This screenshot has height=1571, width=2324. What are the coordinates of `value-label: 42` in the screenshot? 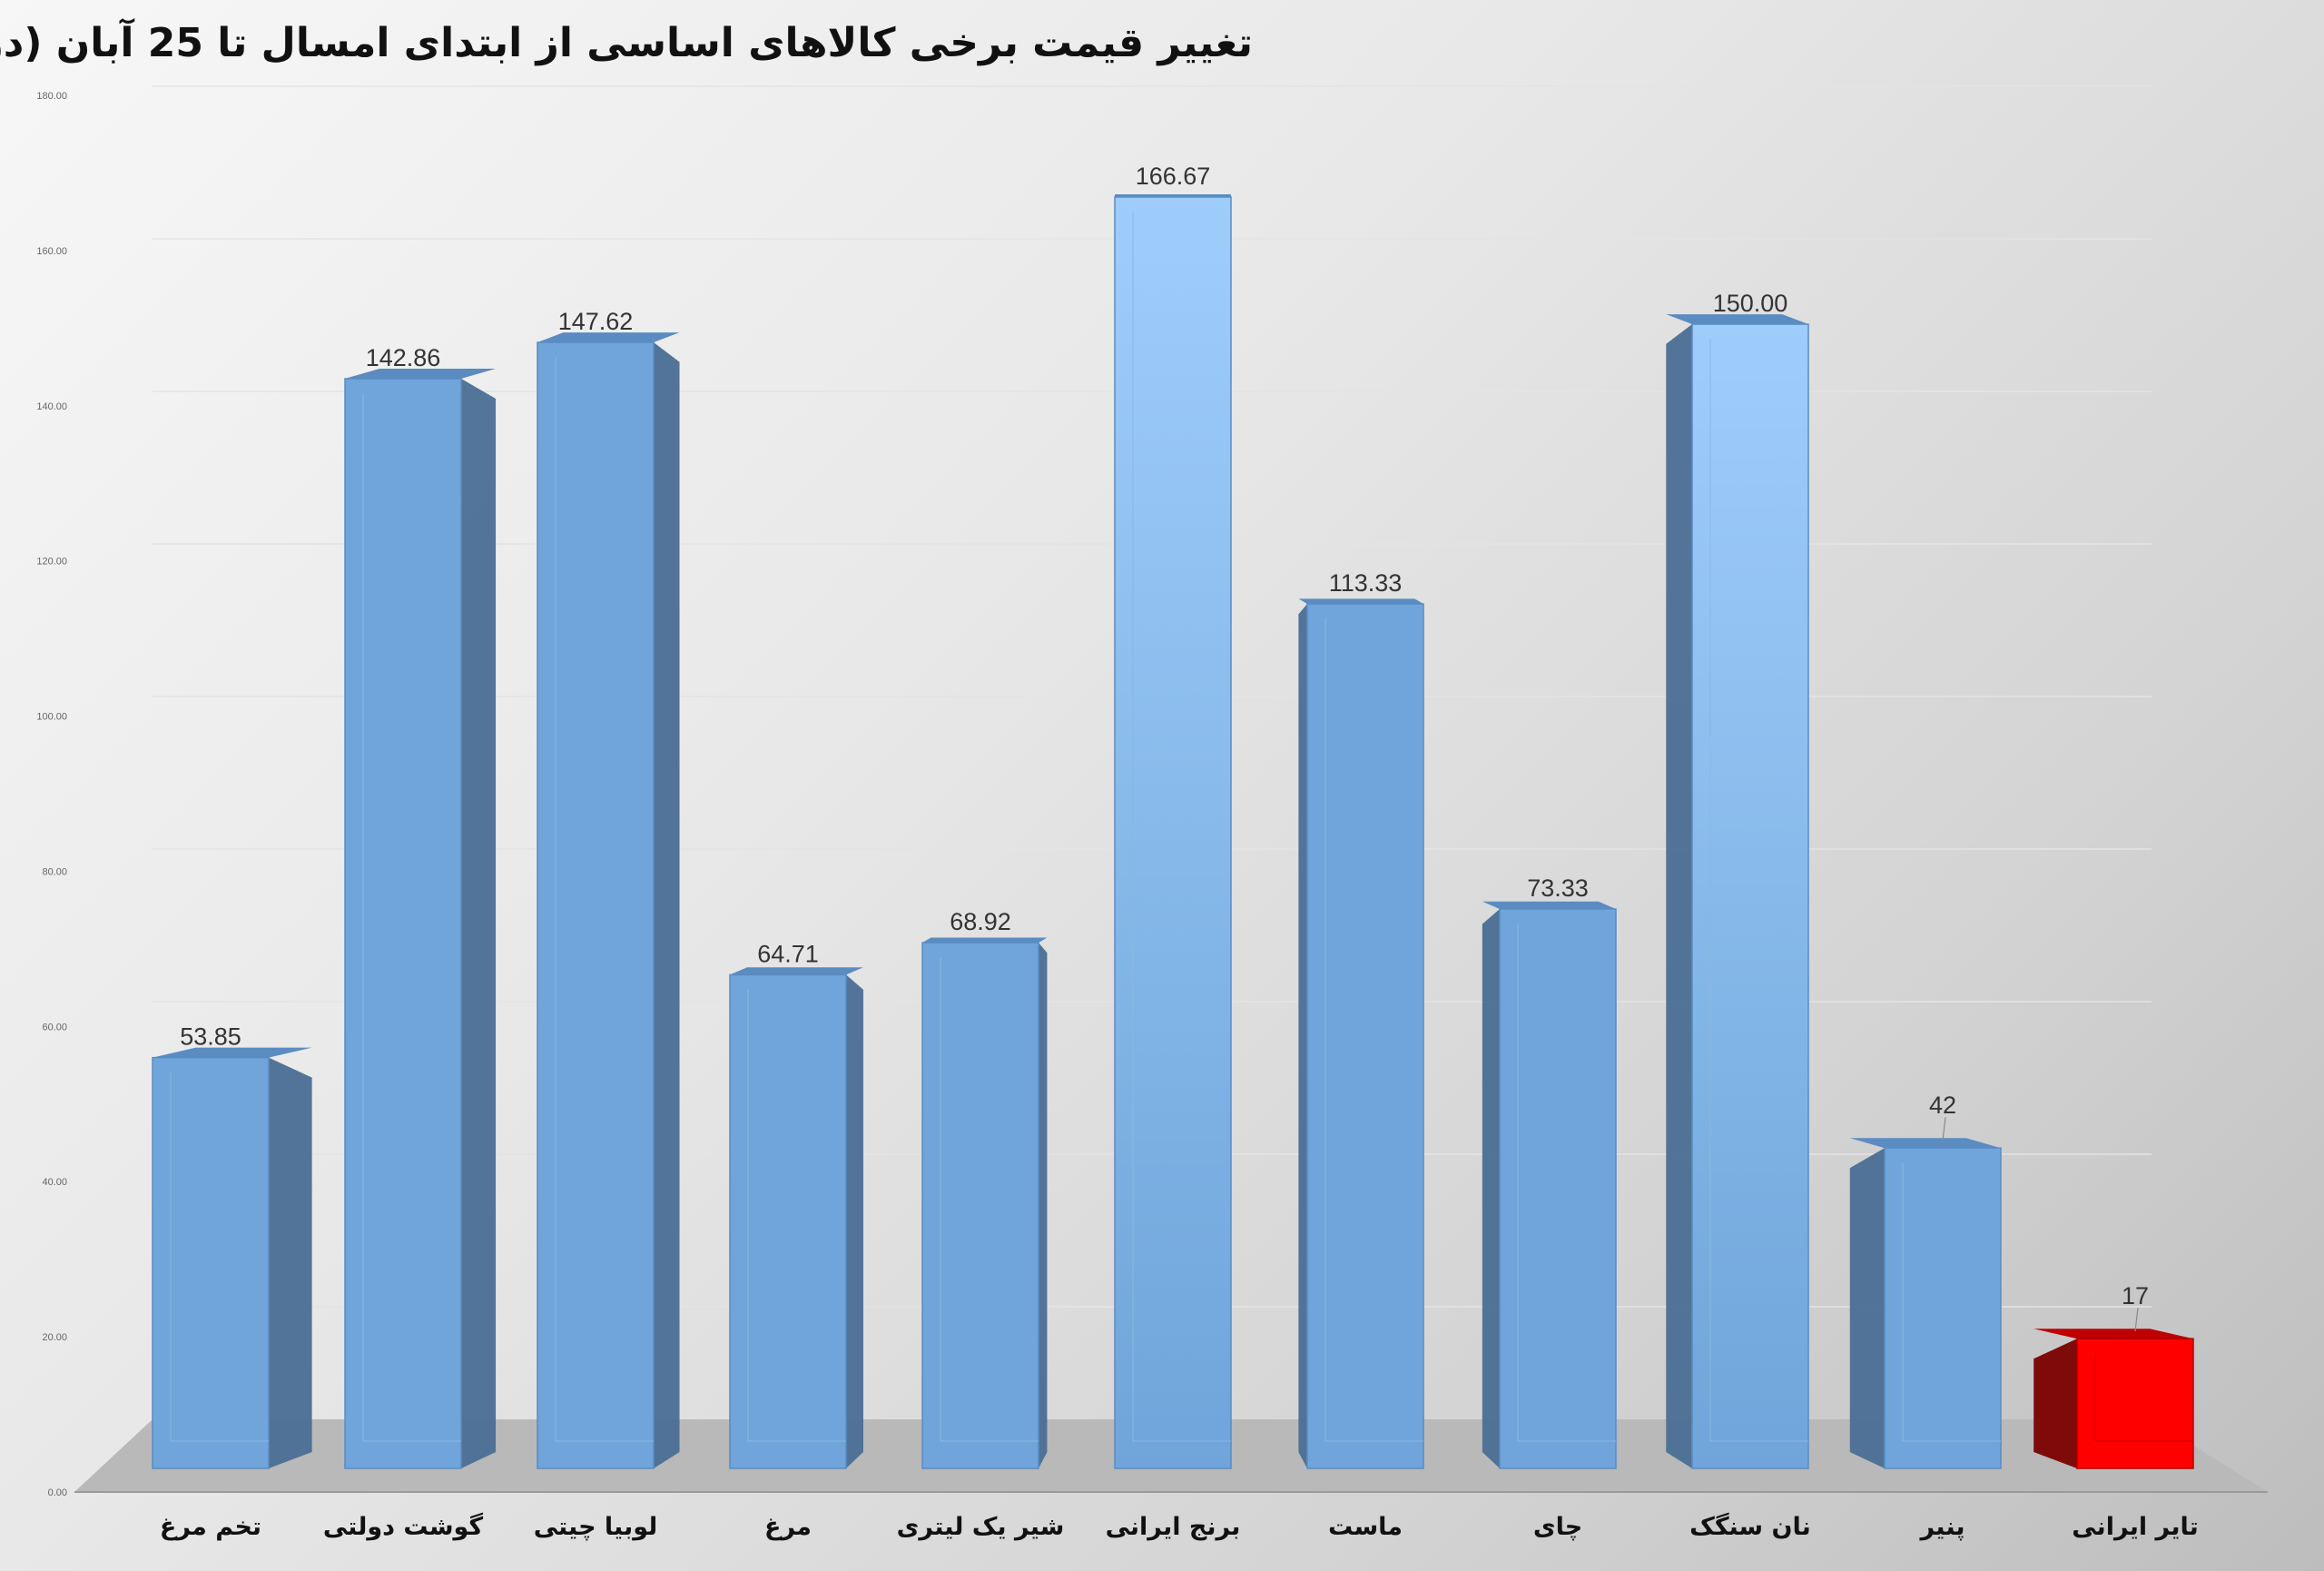 It's located at (1942, 1105).